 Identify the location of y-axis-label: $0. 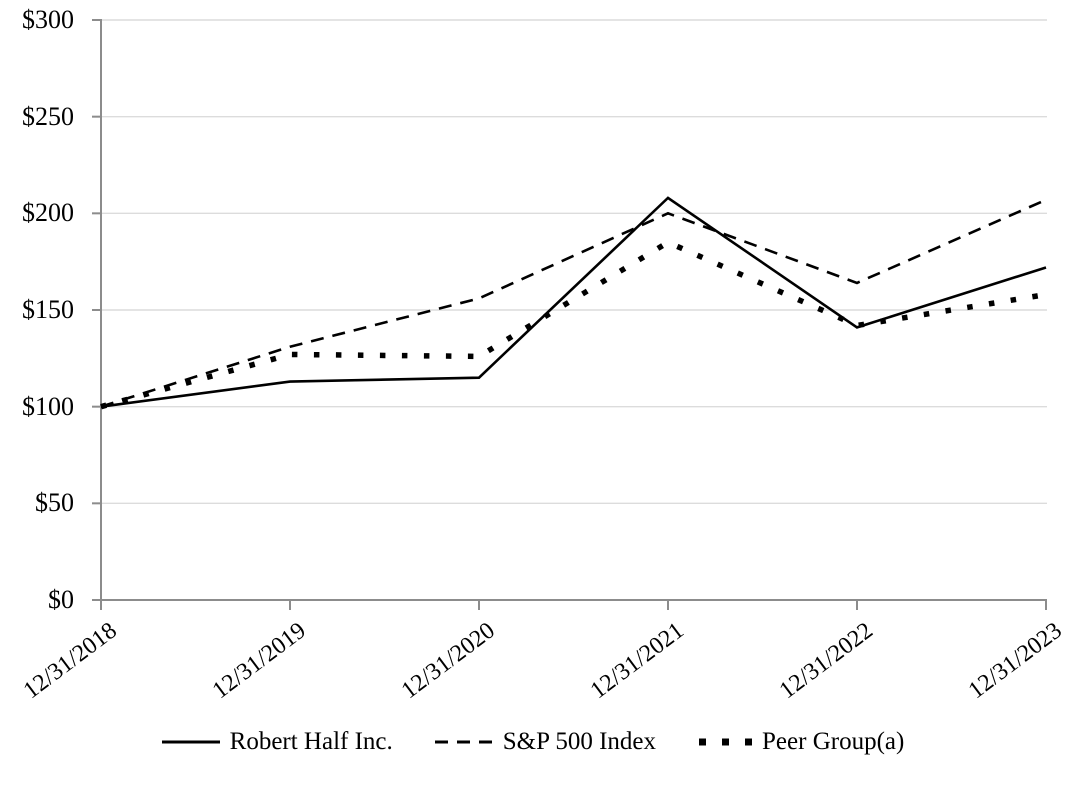
(61, 599).